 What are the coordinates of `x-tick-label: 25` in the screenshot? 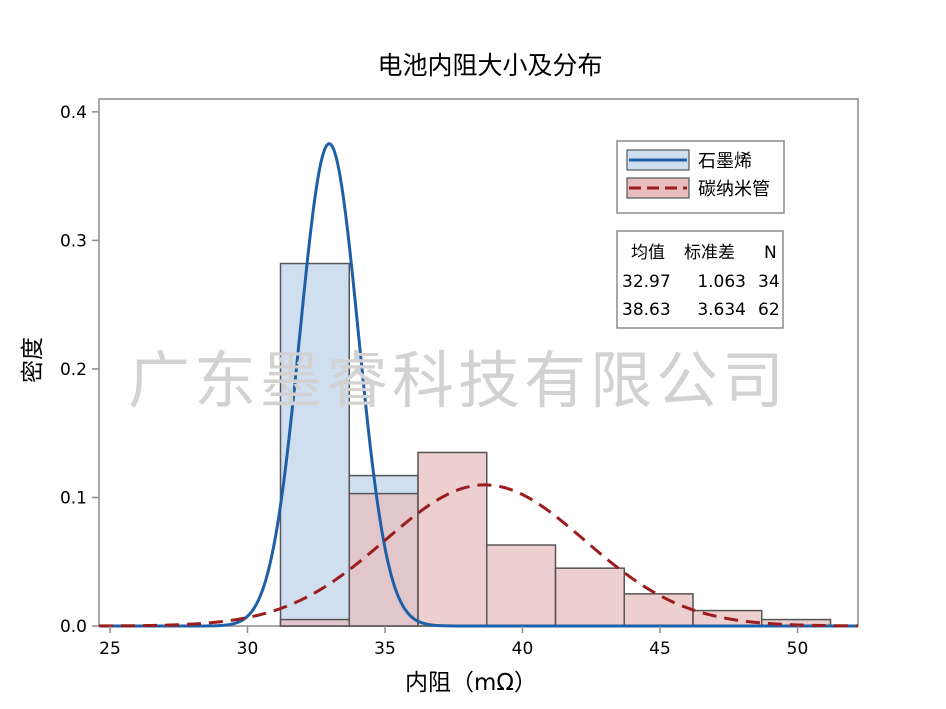 It's located at (110, 649).